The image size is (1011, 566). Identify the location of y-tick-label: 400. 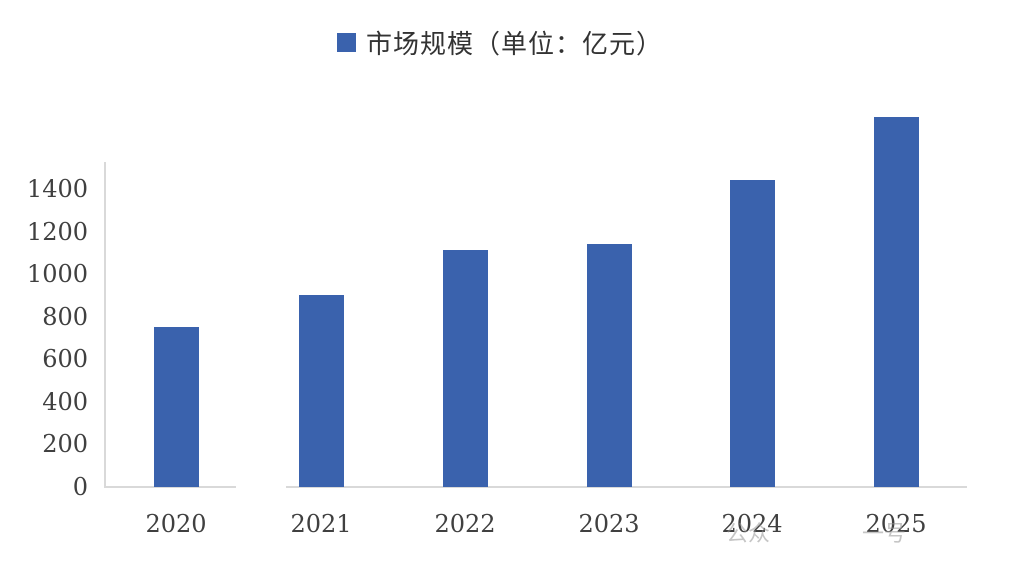
(65, 401).